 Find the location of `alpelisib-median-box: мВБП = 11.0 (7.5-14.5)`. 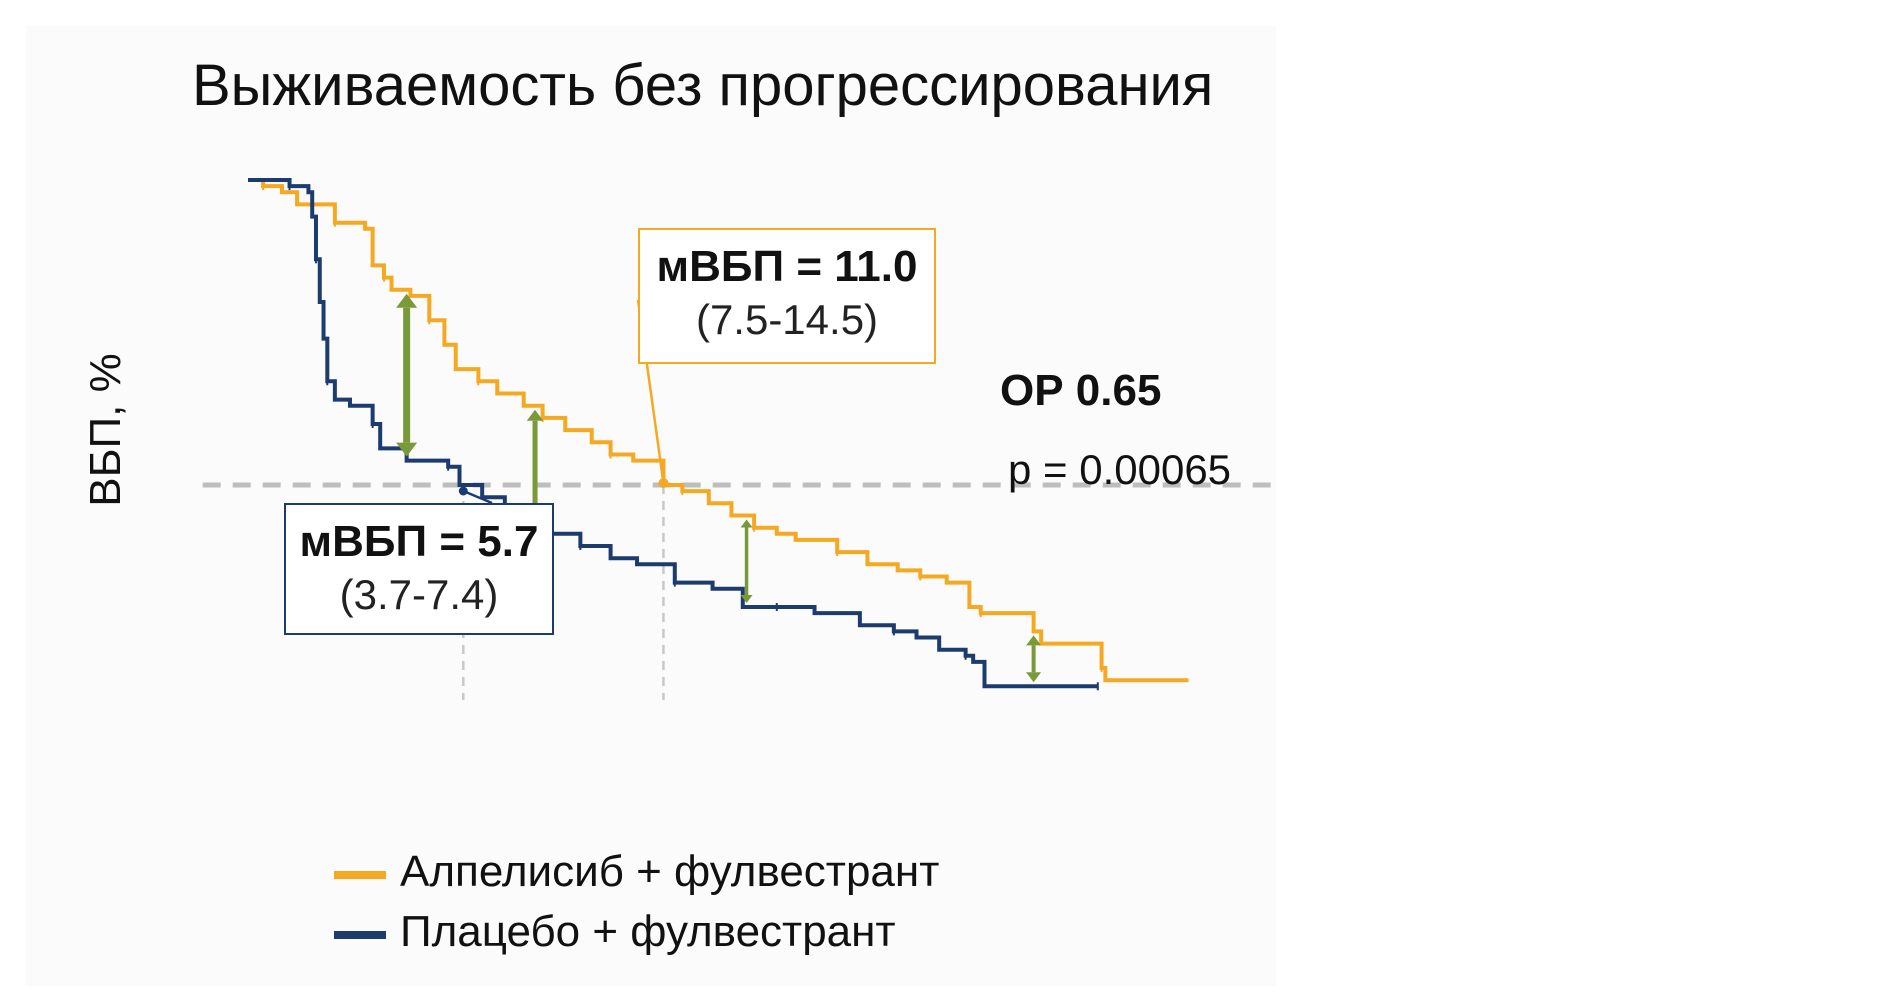

alpelisib-median-box: мВБП = 11.0 (7.5-14.5) is located at coordinates (787, 296).